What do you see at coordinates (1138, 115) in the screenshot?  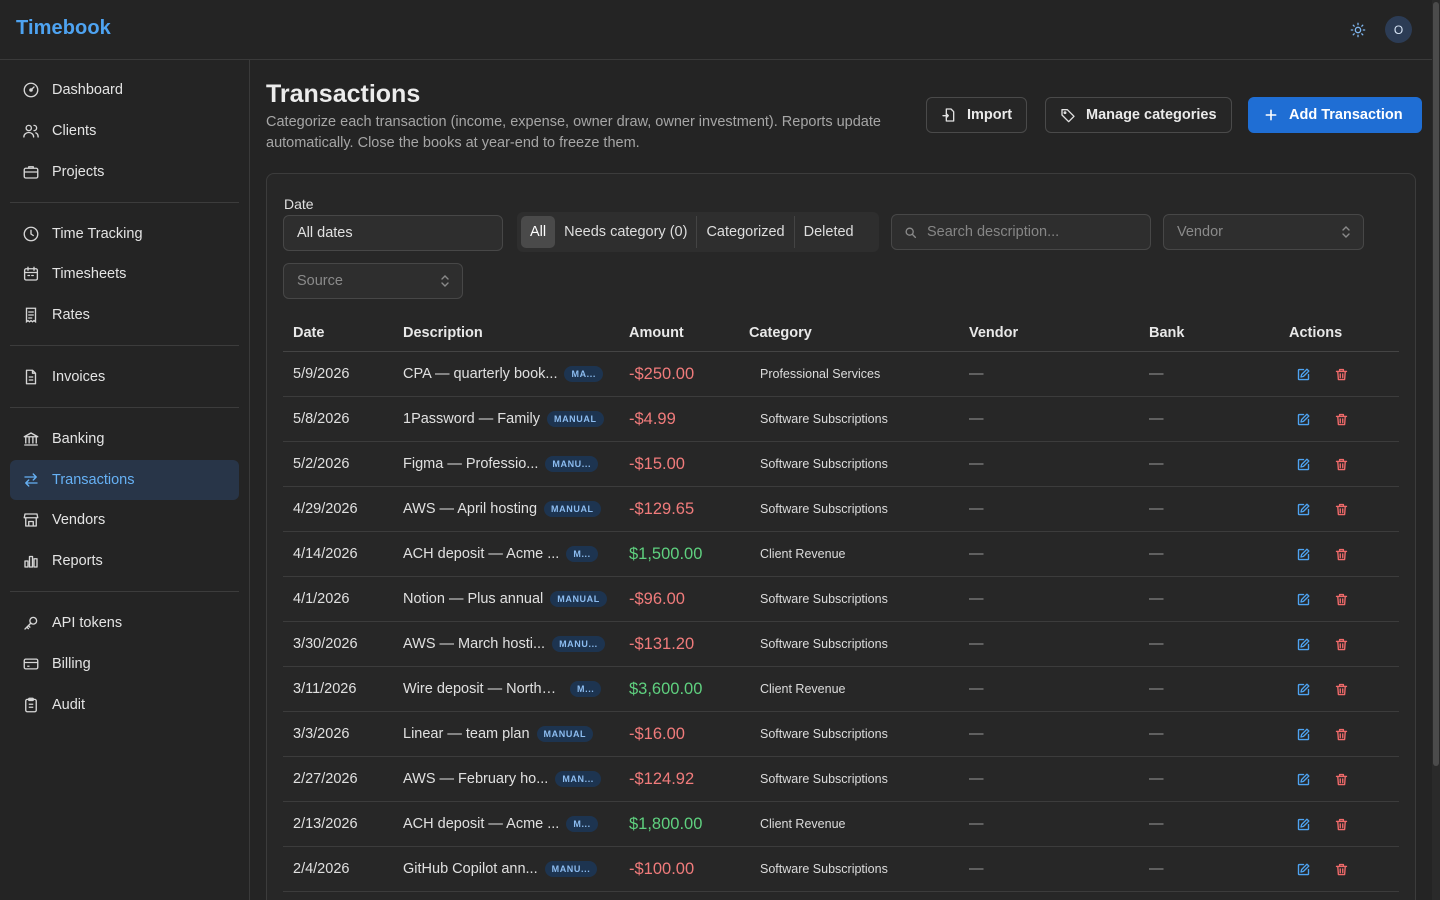 I see `manage-categories-button: Manage categories` at bounding box center [1138, 115].